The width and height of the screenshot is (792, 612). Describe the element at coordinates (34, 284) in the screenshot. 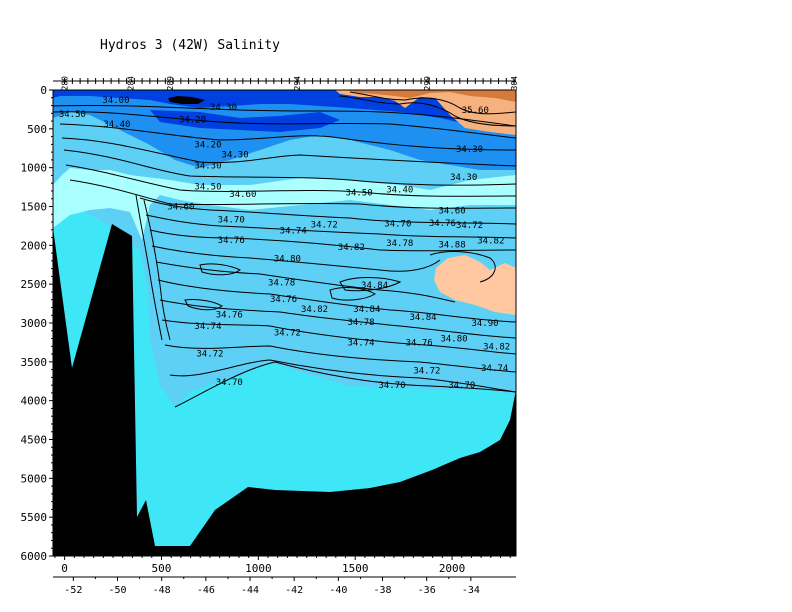

I see `y-tick-label: 2500` at that location.